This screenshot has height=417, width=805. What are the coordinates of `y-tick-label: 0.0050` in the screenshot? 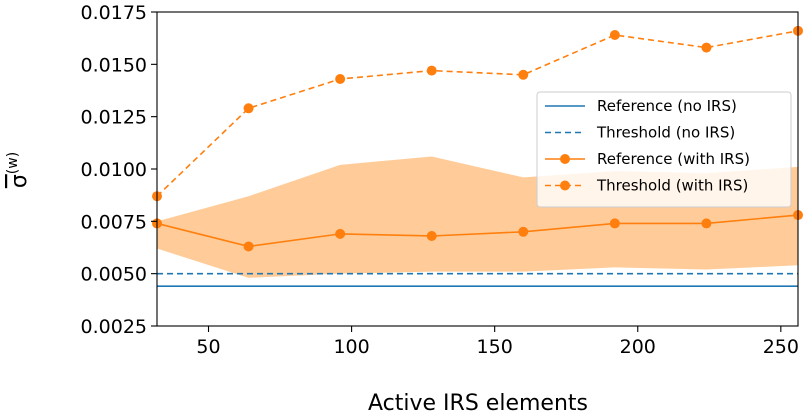 It's located at (114, 275).